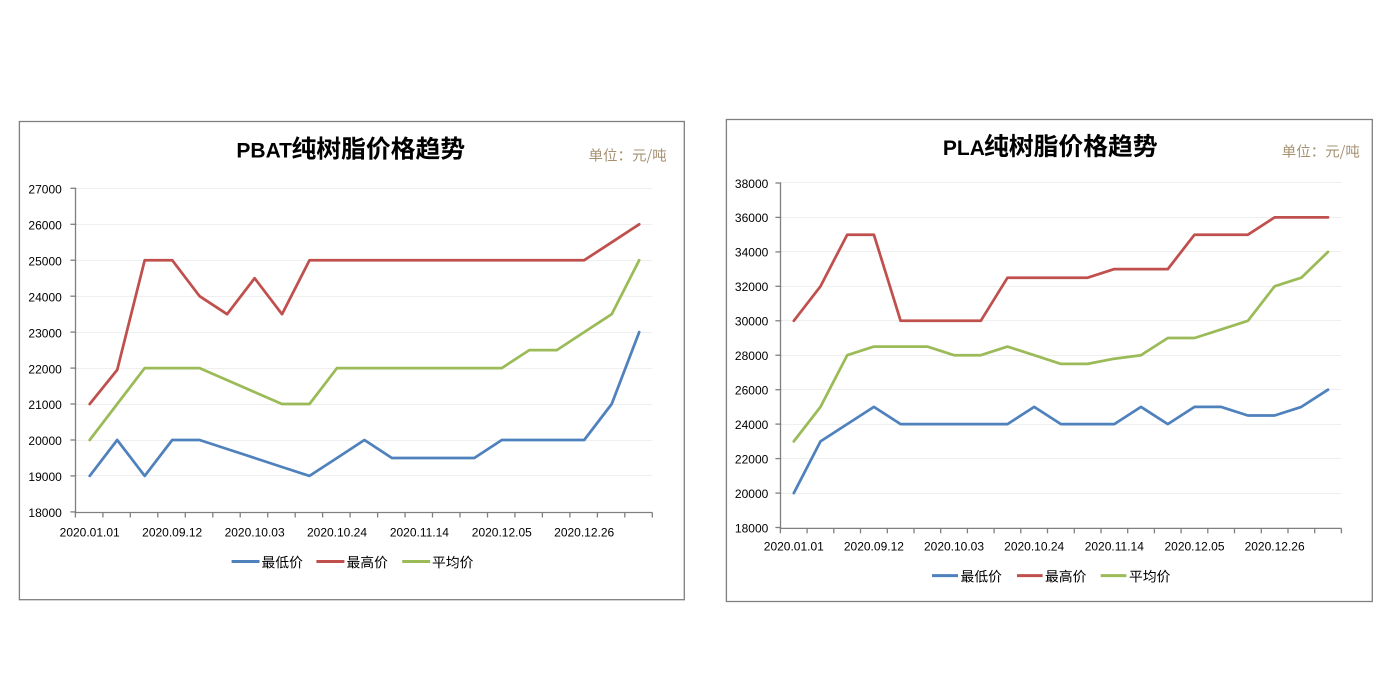  I want to click on svg-text: 21000, so click(45, 405).